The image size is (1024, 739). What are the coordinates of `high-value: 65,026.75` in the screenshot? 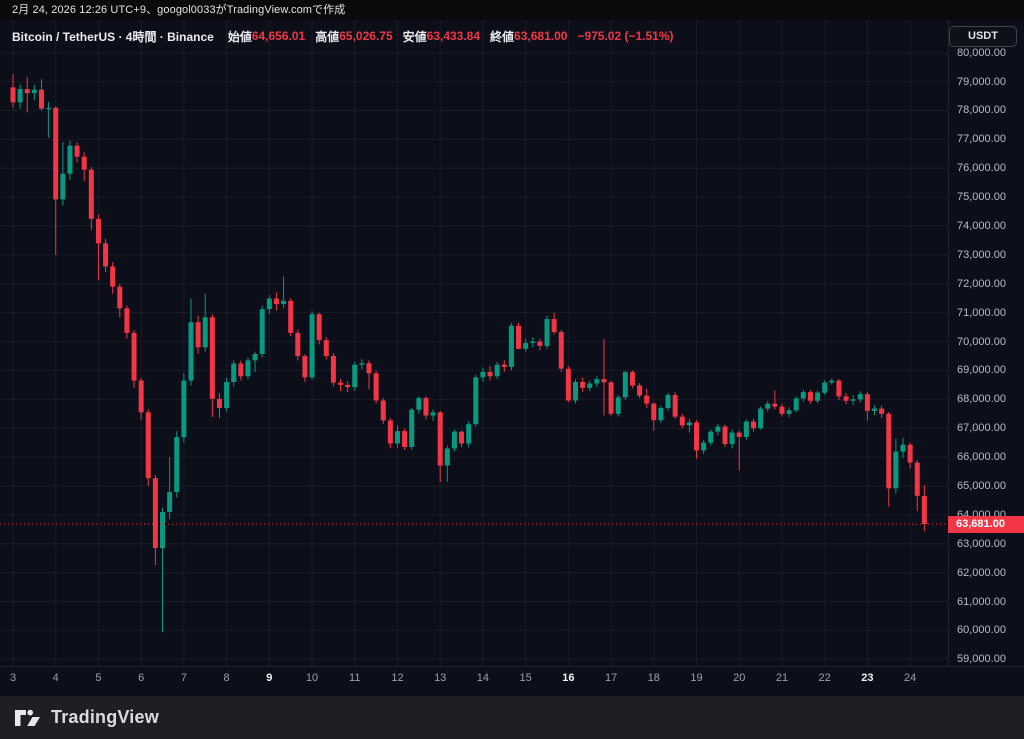 It's located at (366, 36).